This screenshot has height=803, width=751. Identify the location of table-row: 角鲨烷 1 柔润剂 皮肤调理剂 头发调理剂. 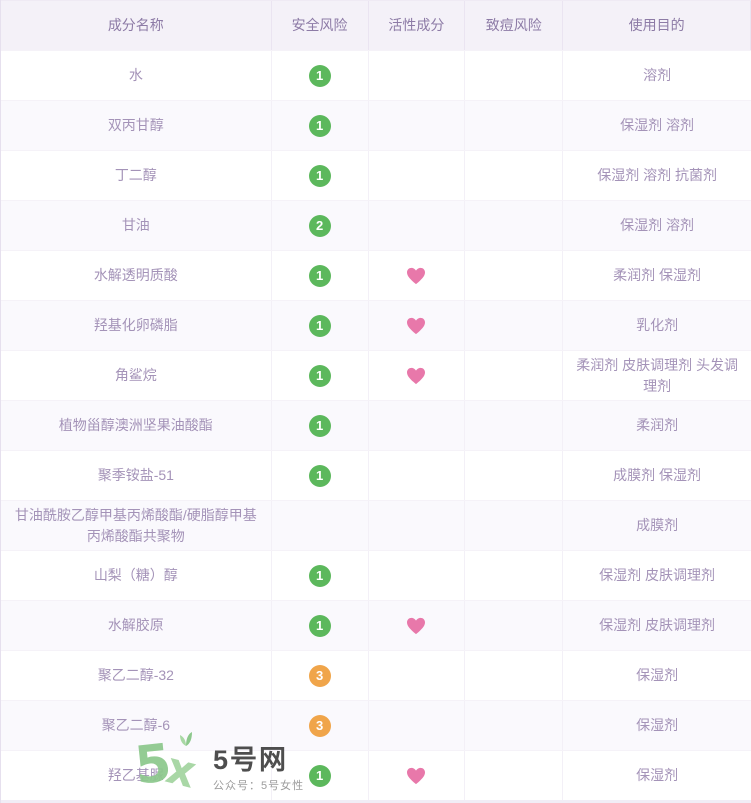
(376, 375).